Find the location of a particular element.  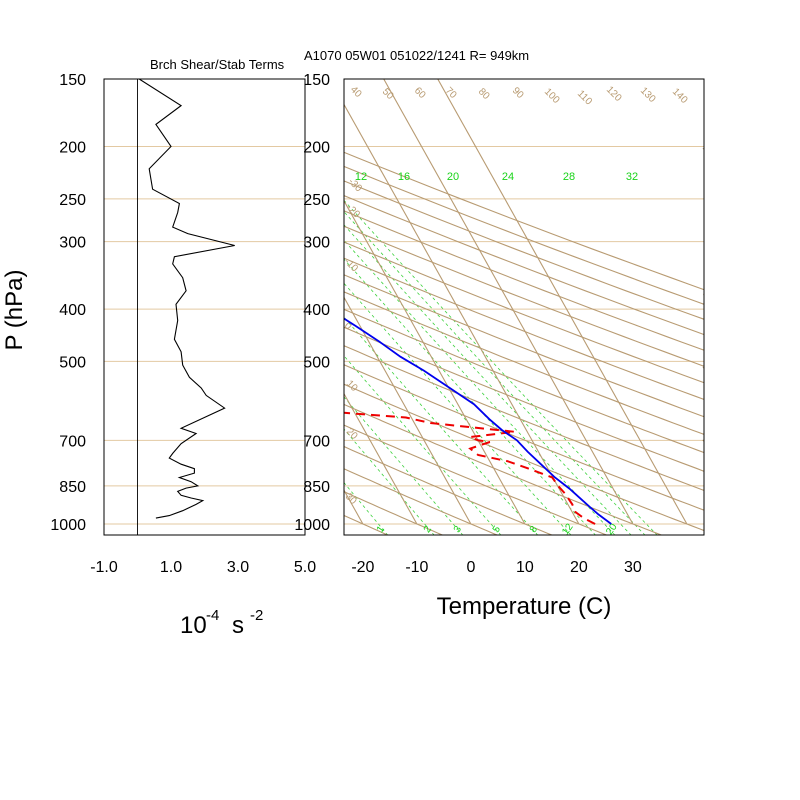

left-y-tick-label: 850 is located at coordinates (72, 487).